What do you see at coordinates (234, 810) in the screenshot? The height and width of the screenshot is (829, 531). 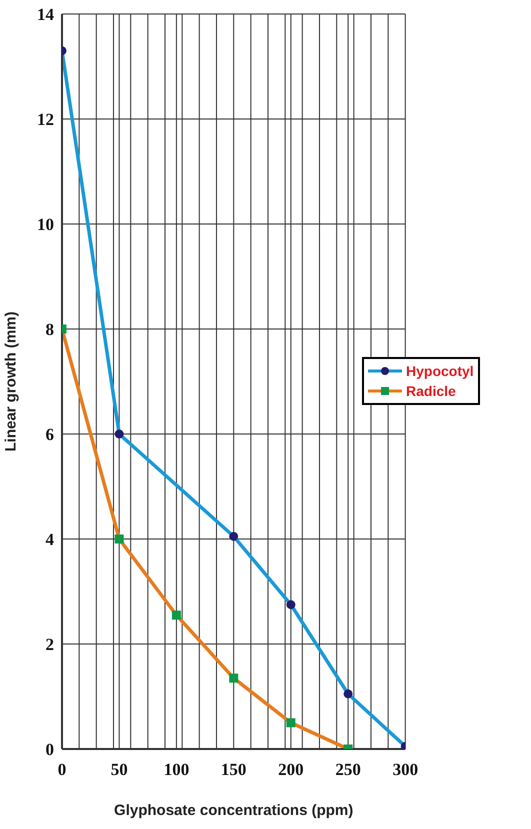 I see `x-axis-title: Glyphosate concentrations (ppm)` at bounding box center [234, 810].